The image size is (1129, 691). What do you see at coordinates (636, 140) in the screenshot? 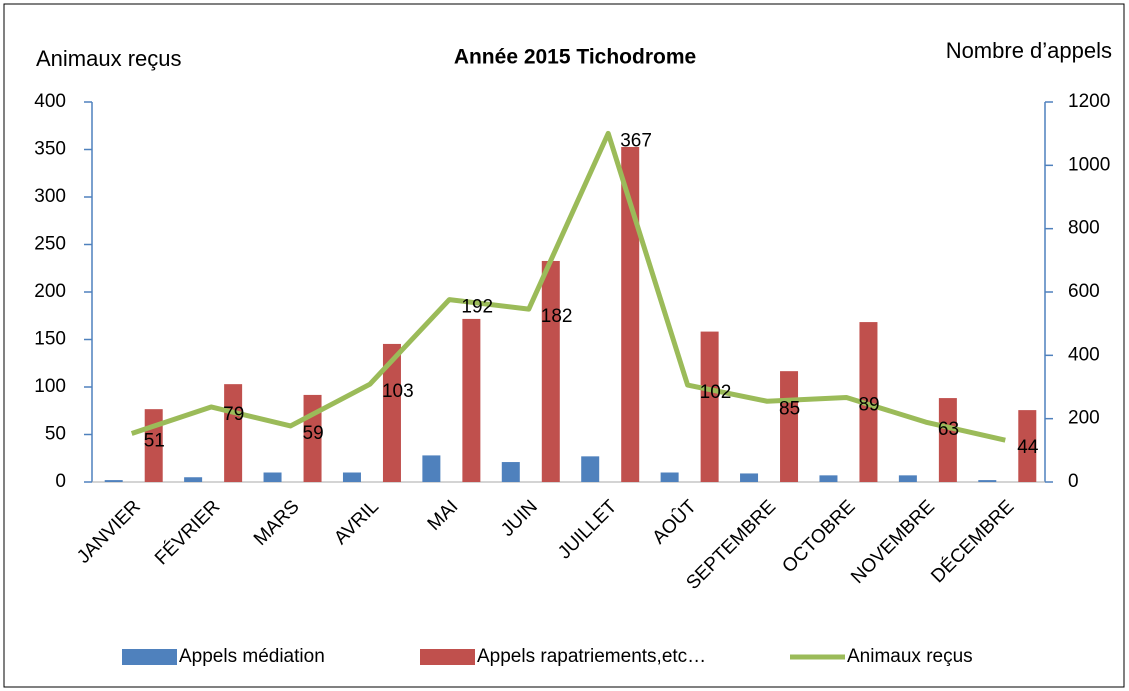
I see `data-label: 367` at bounding box center [636, 140].